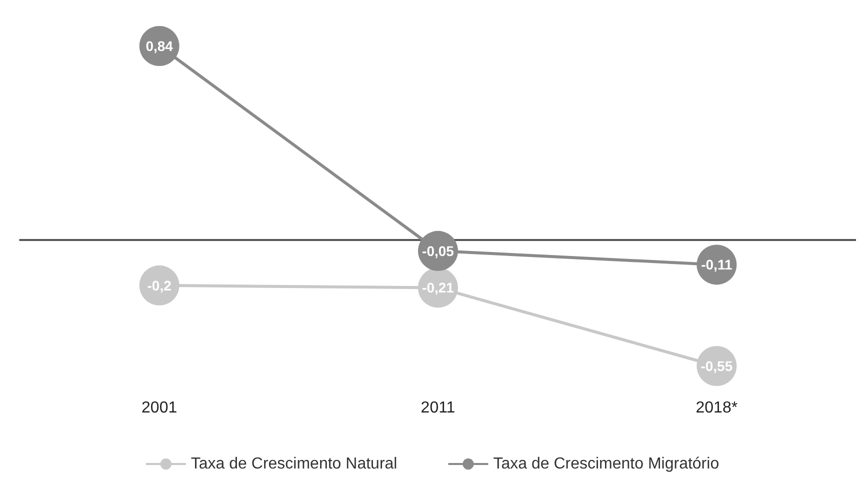  What do you see at coordinates (438, 408) in the screenshot?
I see `x-tick-label: 2011` at bounding box center [438, 408].